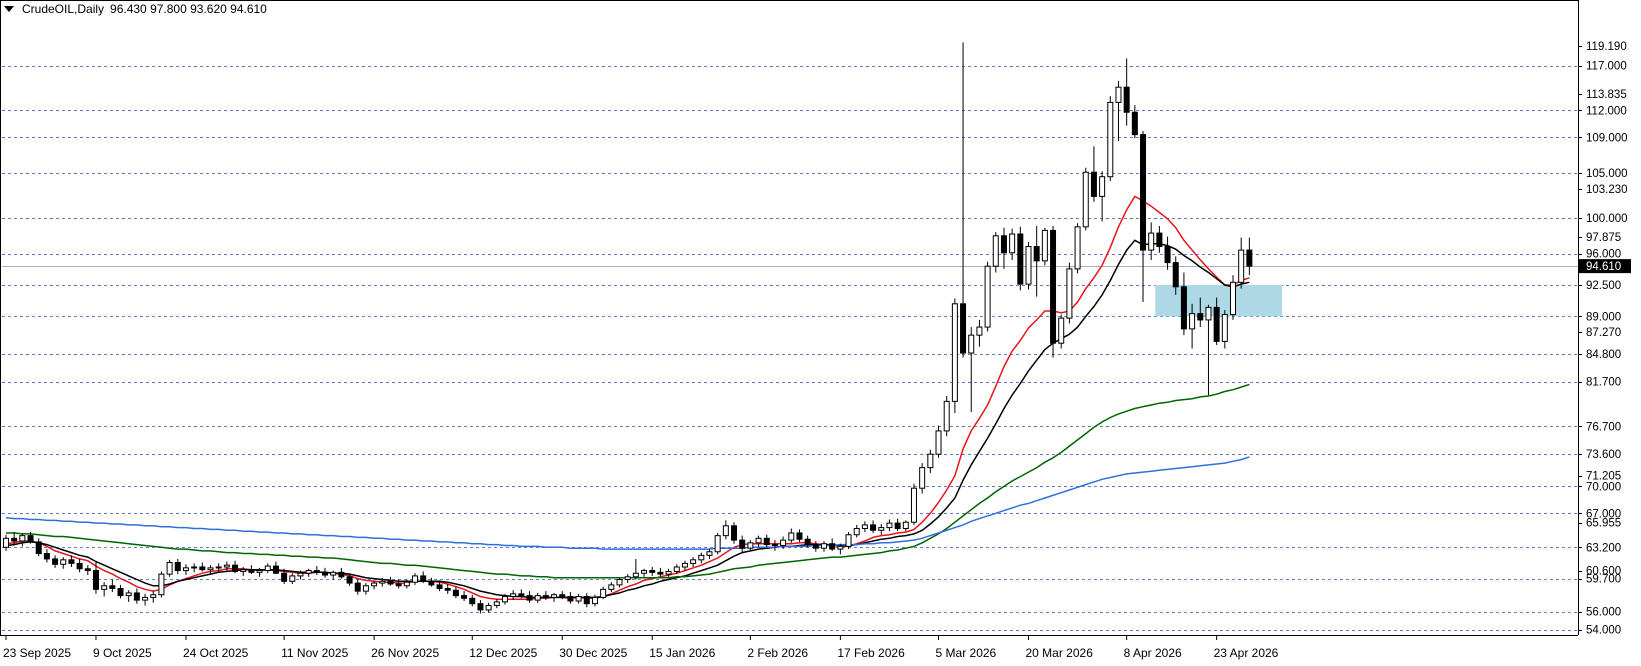 The image size is (1641, 666). What do you see at coordinates (871, 653) in the screenshot?
I see `x-tick-label: 17 Feb 2026` at bounding box center [871, 653].